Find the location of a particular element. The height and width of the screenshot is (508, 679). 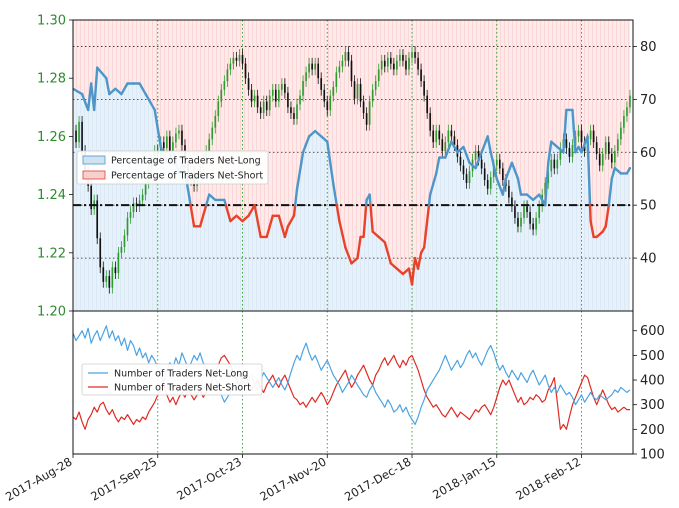

count-tick-label: 500 is located at coordinates (652, 356).